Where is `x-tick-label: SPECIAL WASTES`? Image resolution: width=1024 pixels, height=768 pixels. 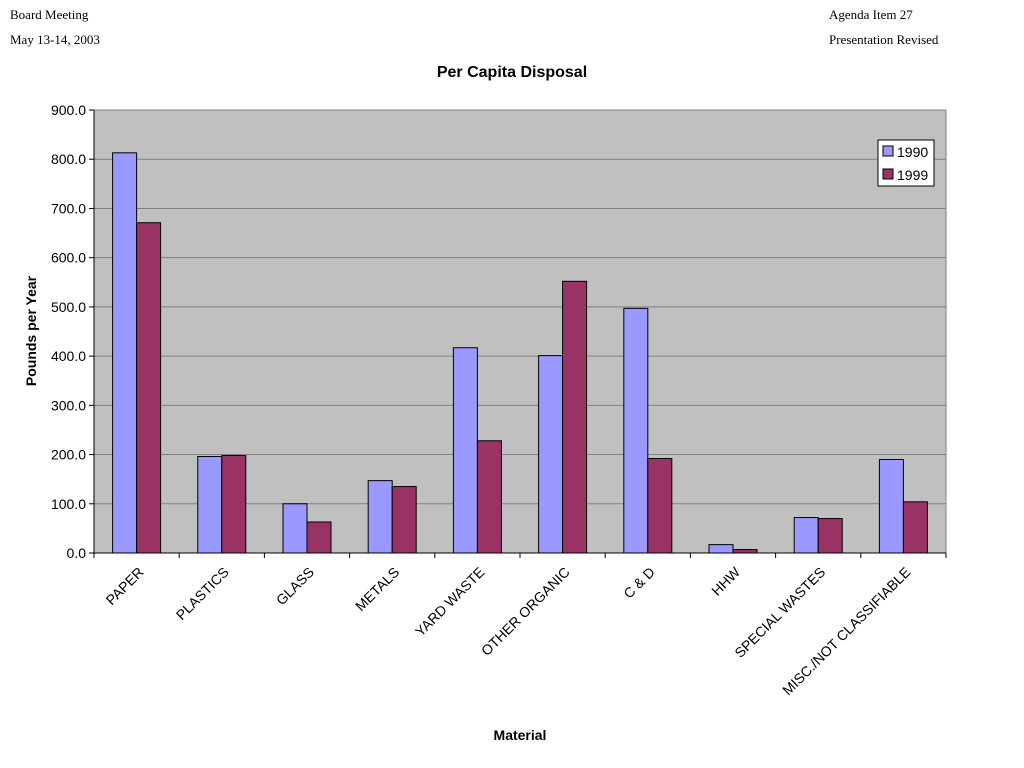
x-tick-label: SPECIAL WASTES is located at coordinates (779, 612).